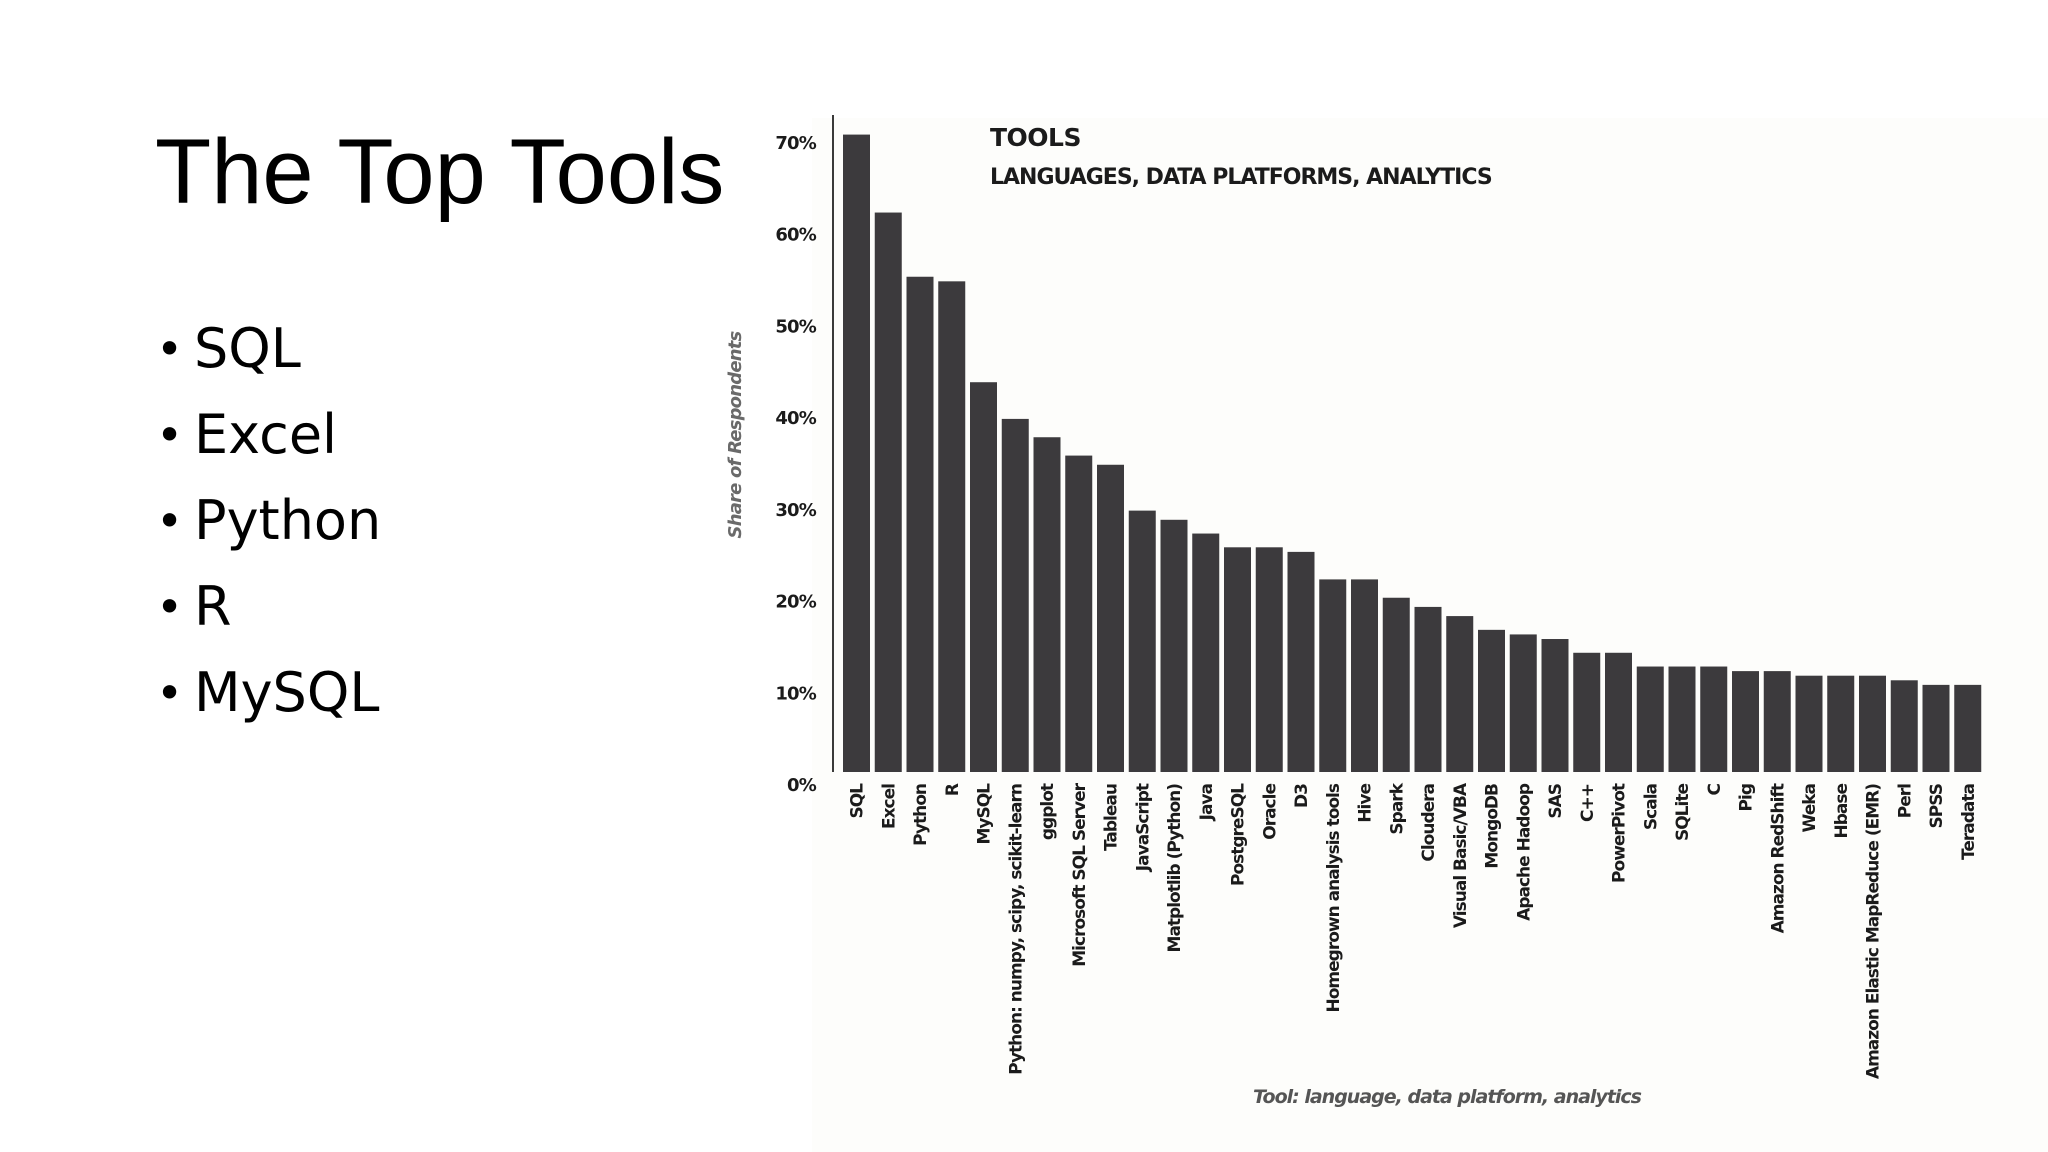 The image size is (2048, 1152). I want to click on slide-title: The Top Tools, so click(440, 172).